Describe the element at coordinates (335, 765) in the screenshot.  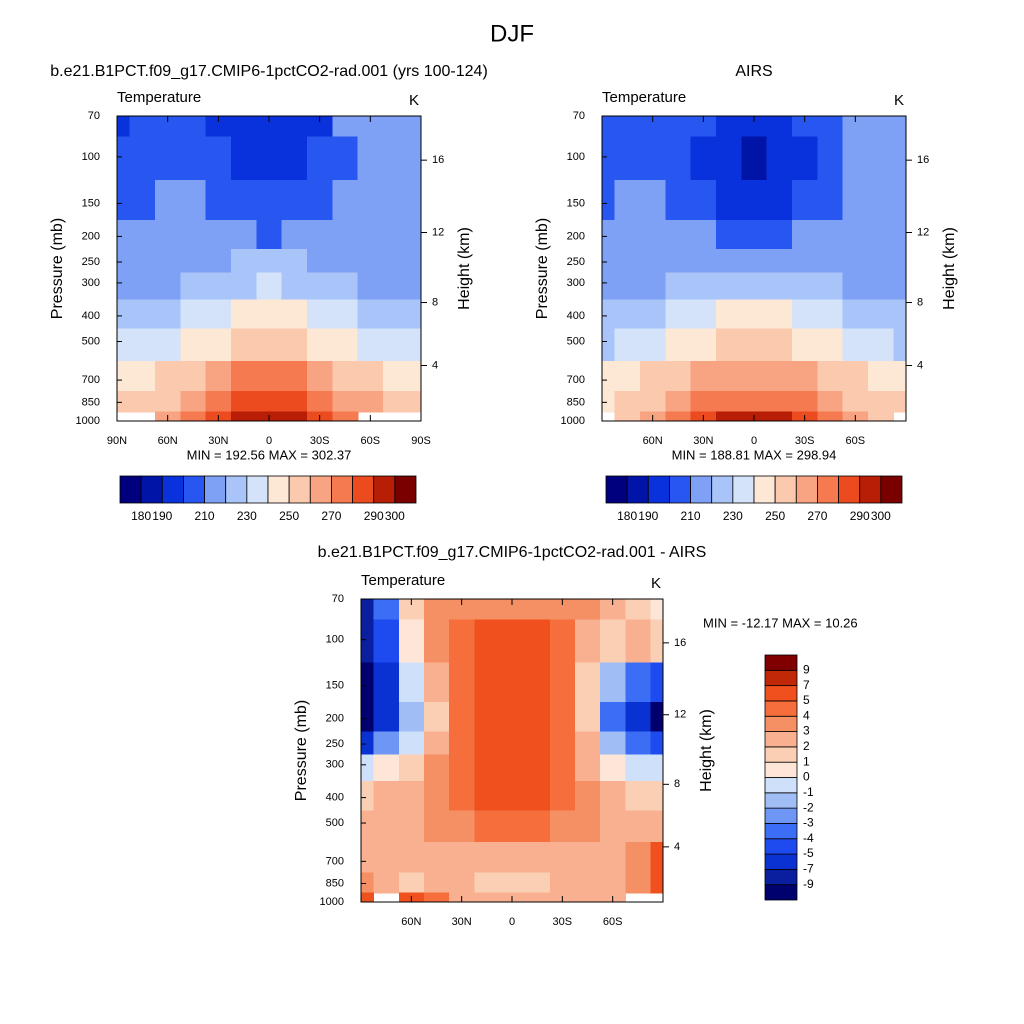
I see `y-tick-label: 300` at that location.